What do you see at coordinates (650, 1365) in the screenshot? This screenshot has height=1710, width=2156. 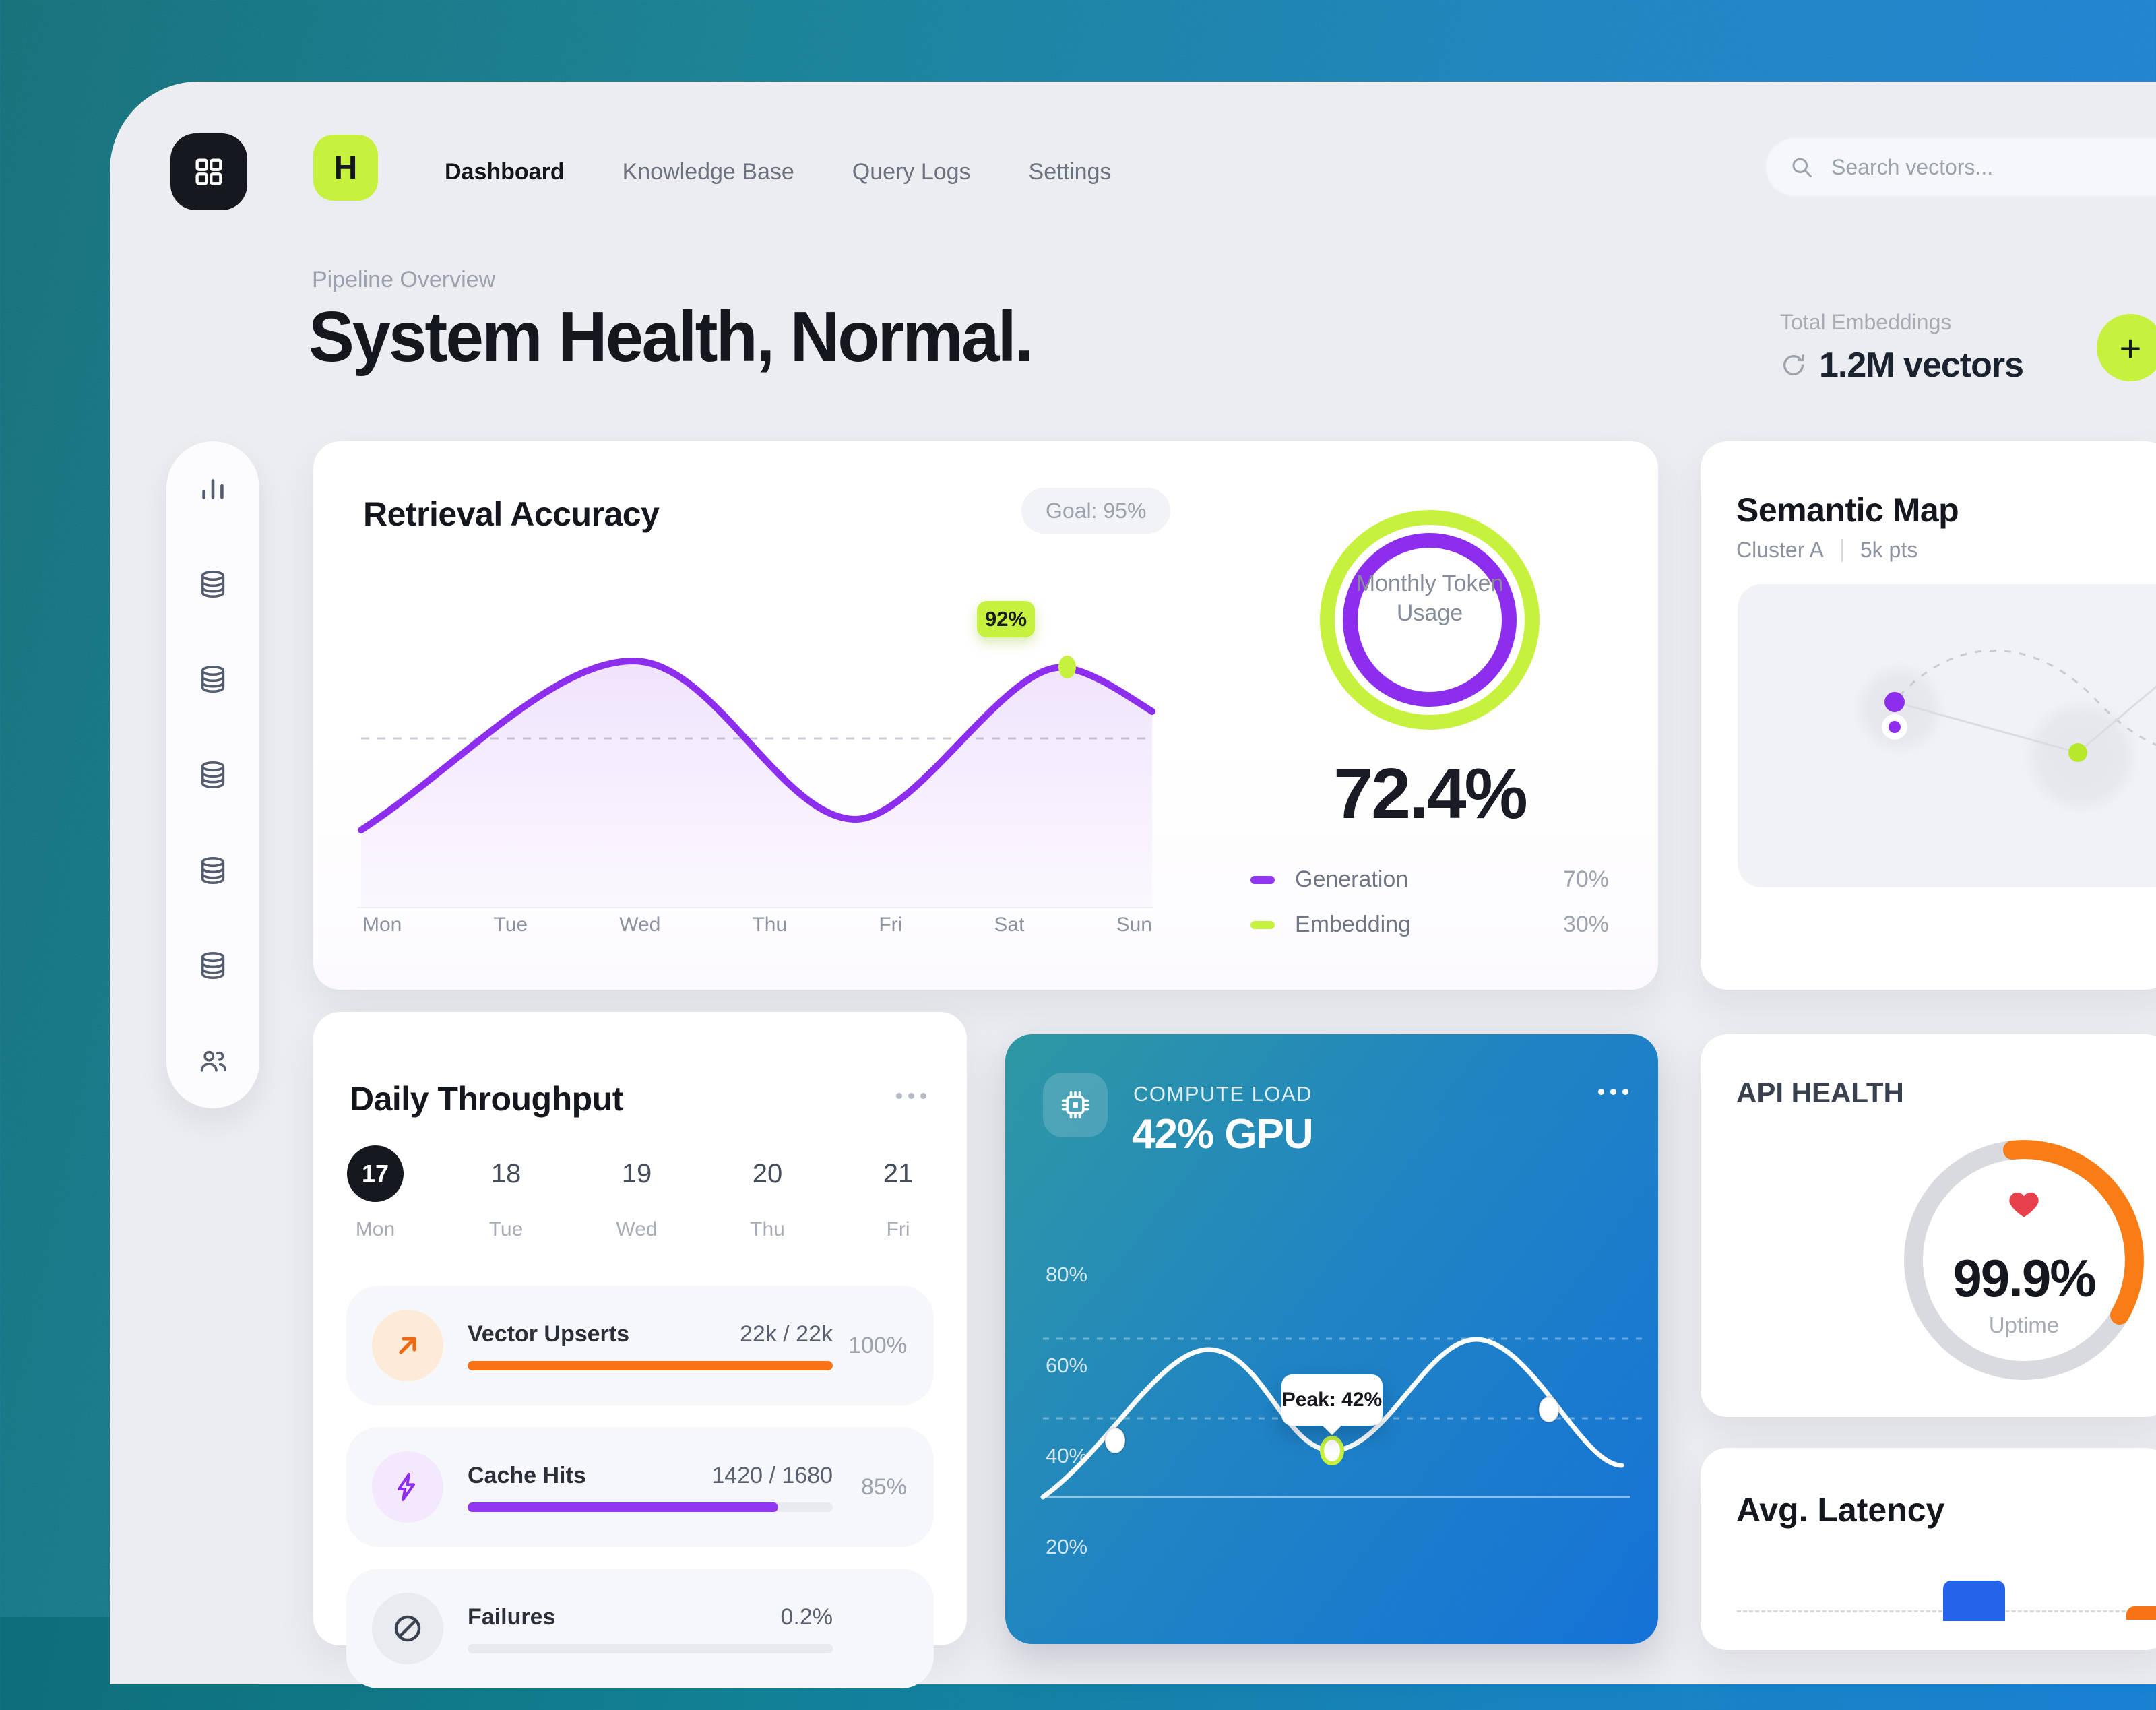 I see `progress-fill` at bounding box center [650, 1365].